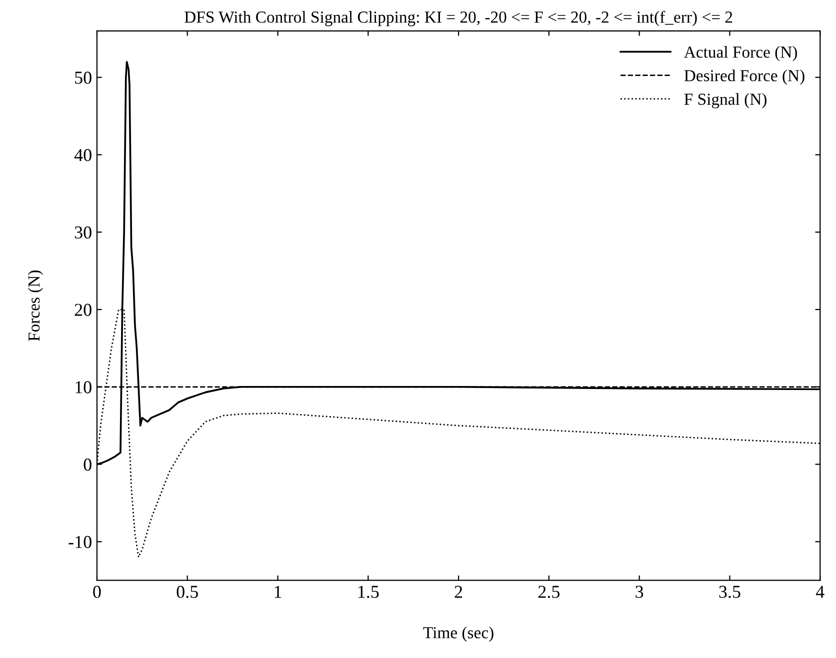  What do you see at coordinates (278, 592) in the screenshot?
I see `x-tick-label: 1` at bounding box center [278, 592].